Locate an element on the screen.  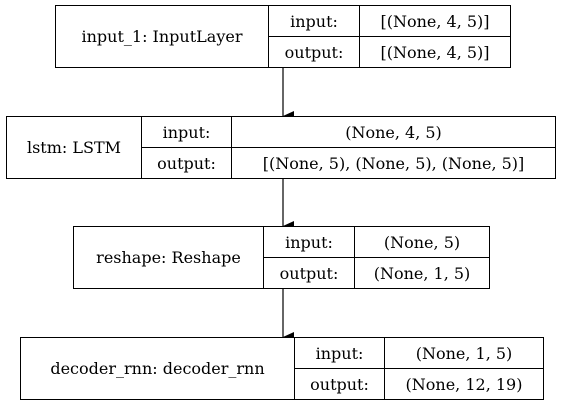
input-shape: [(None, 4, 5)] is located at coordinates (435, 21).